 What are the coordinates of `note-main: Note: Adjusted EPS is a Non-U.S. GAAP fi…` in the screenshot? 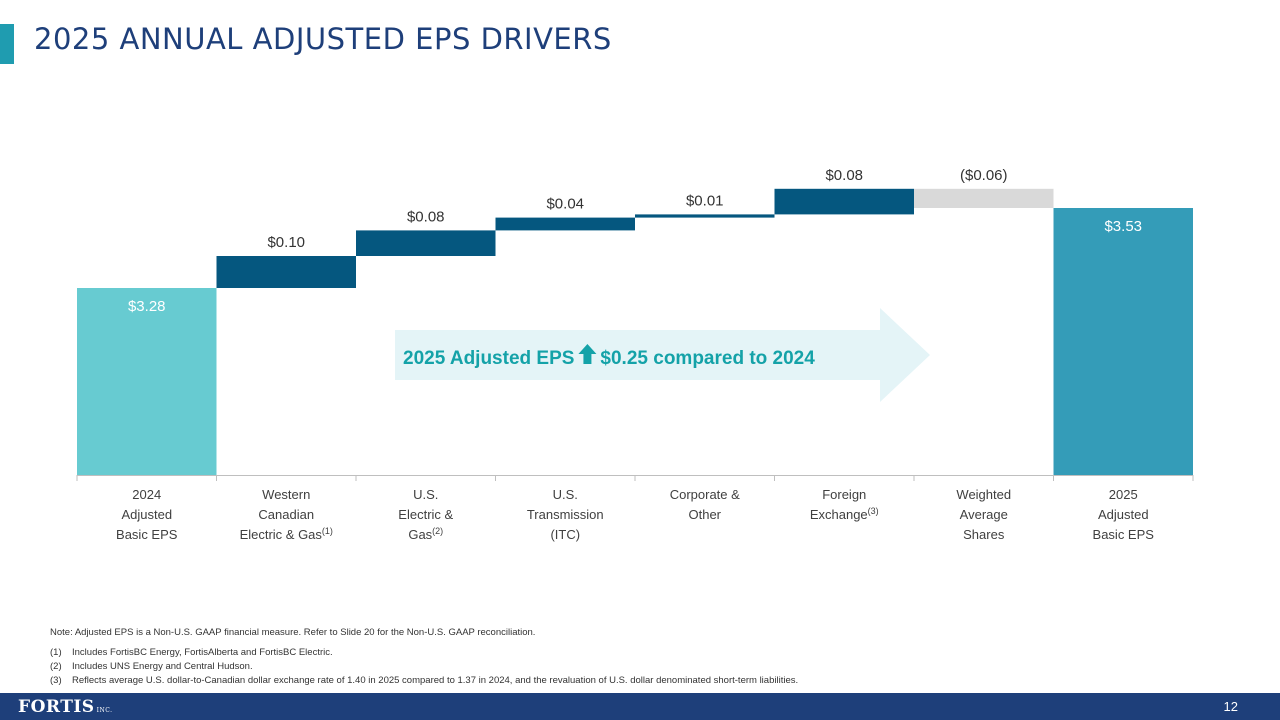 It's located at (293, 632).